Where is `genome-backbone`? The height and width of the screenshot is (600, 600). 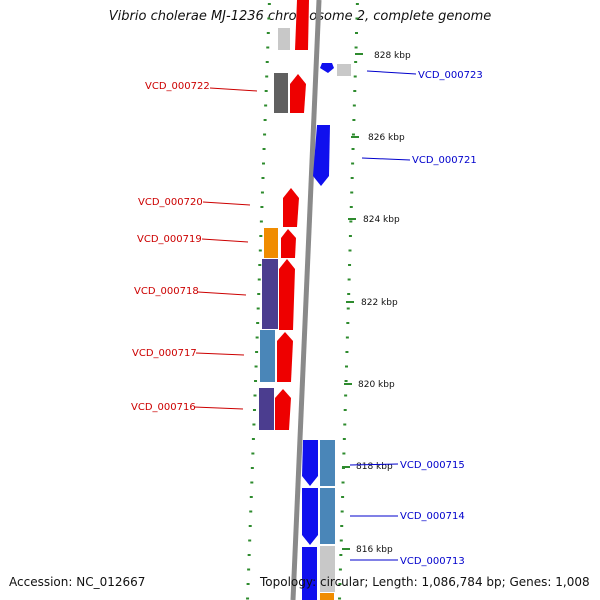
genome-backbone is located at coordinates (306, 300).